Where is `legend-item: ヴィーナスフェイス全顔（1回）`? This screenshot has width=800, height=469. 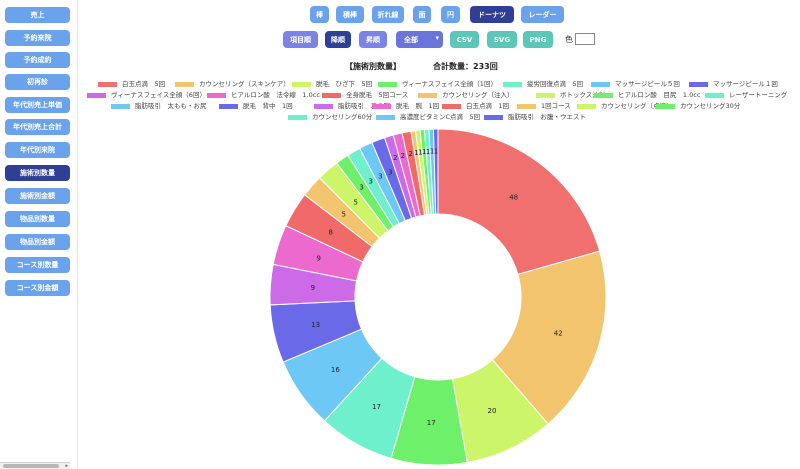 legend-item: ヴィーナスフェイス全顔（1回） is located at coordinates (437, 84).